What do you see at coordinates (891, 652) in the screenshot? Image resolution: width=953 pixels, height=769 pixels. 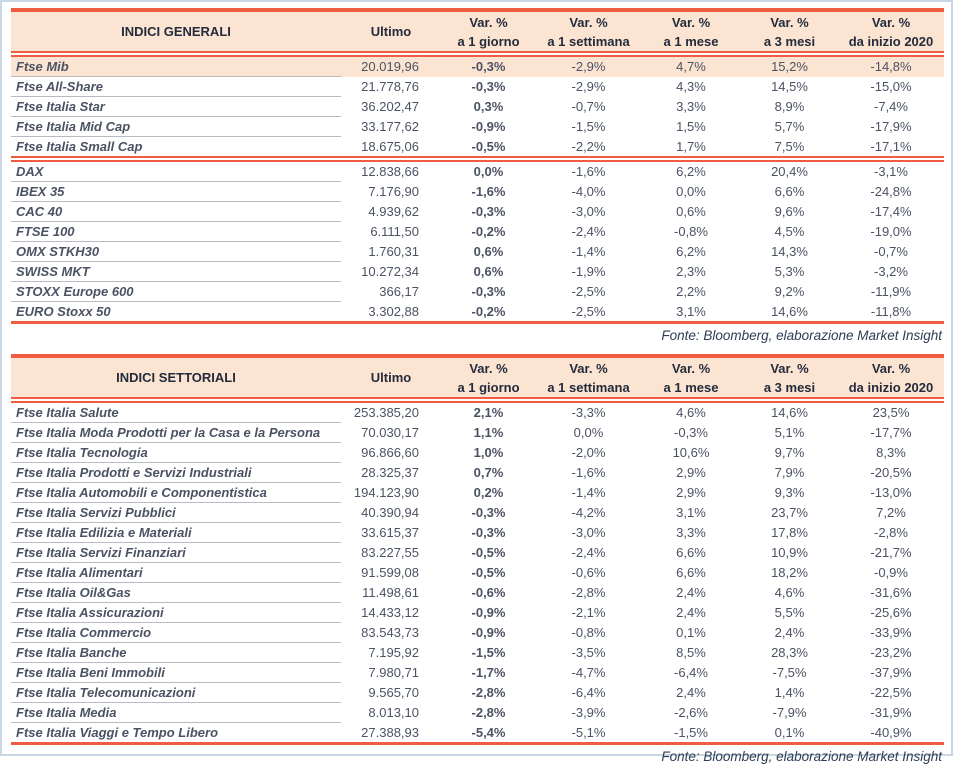 I see `var-pct-cell-4: -23,2%` at bounding box center [891, 652].